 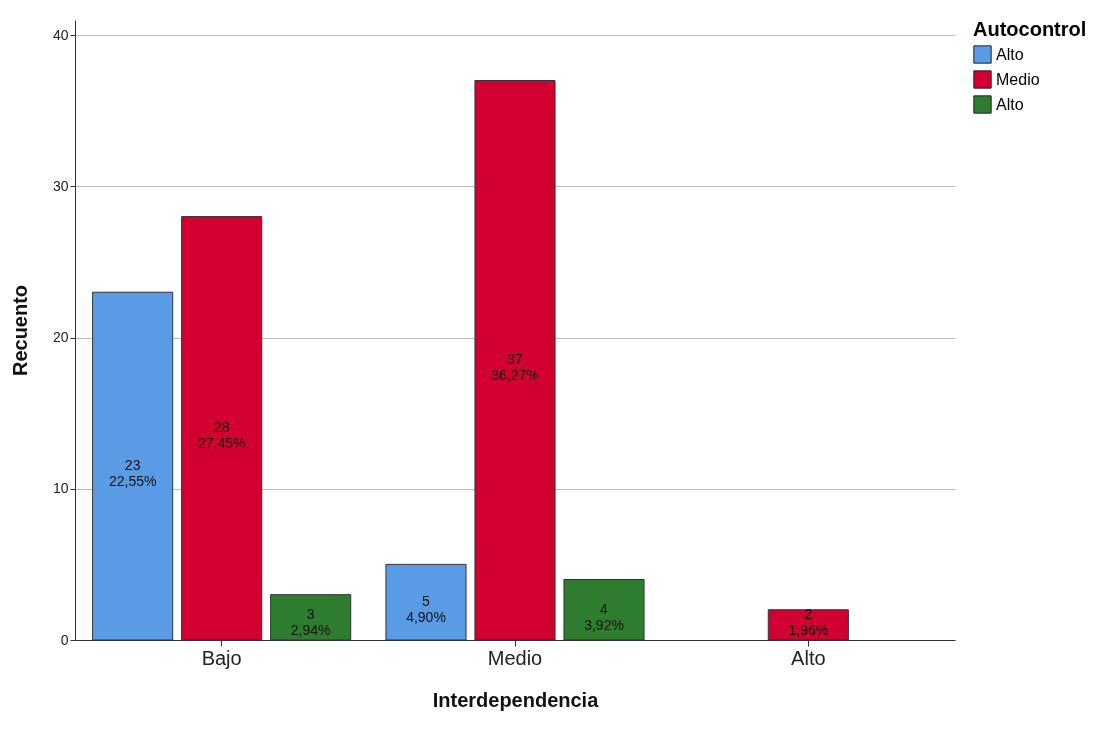 What do you see at coordinates (19, 330) in the screenshot?
I see `y-axis-title: Recuento` at bounding box center [19, 330].